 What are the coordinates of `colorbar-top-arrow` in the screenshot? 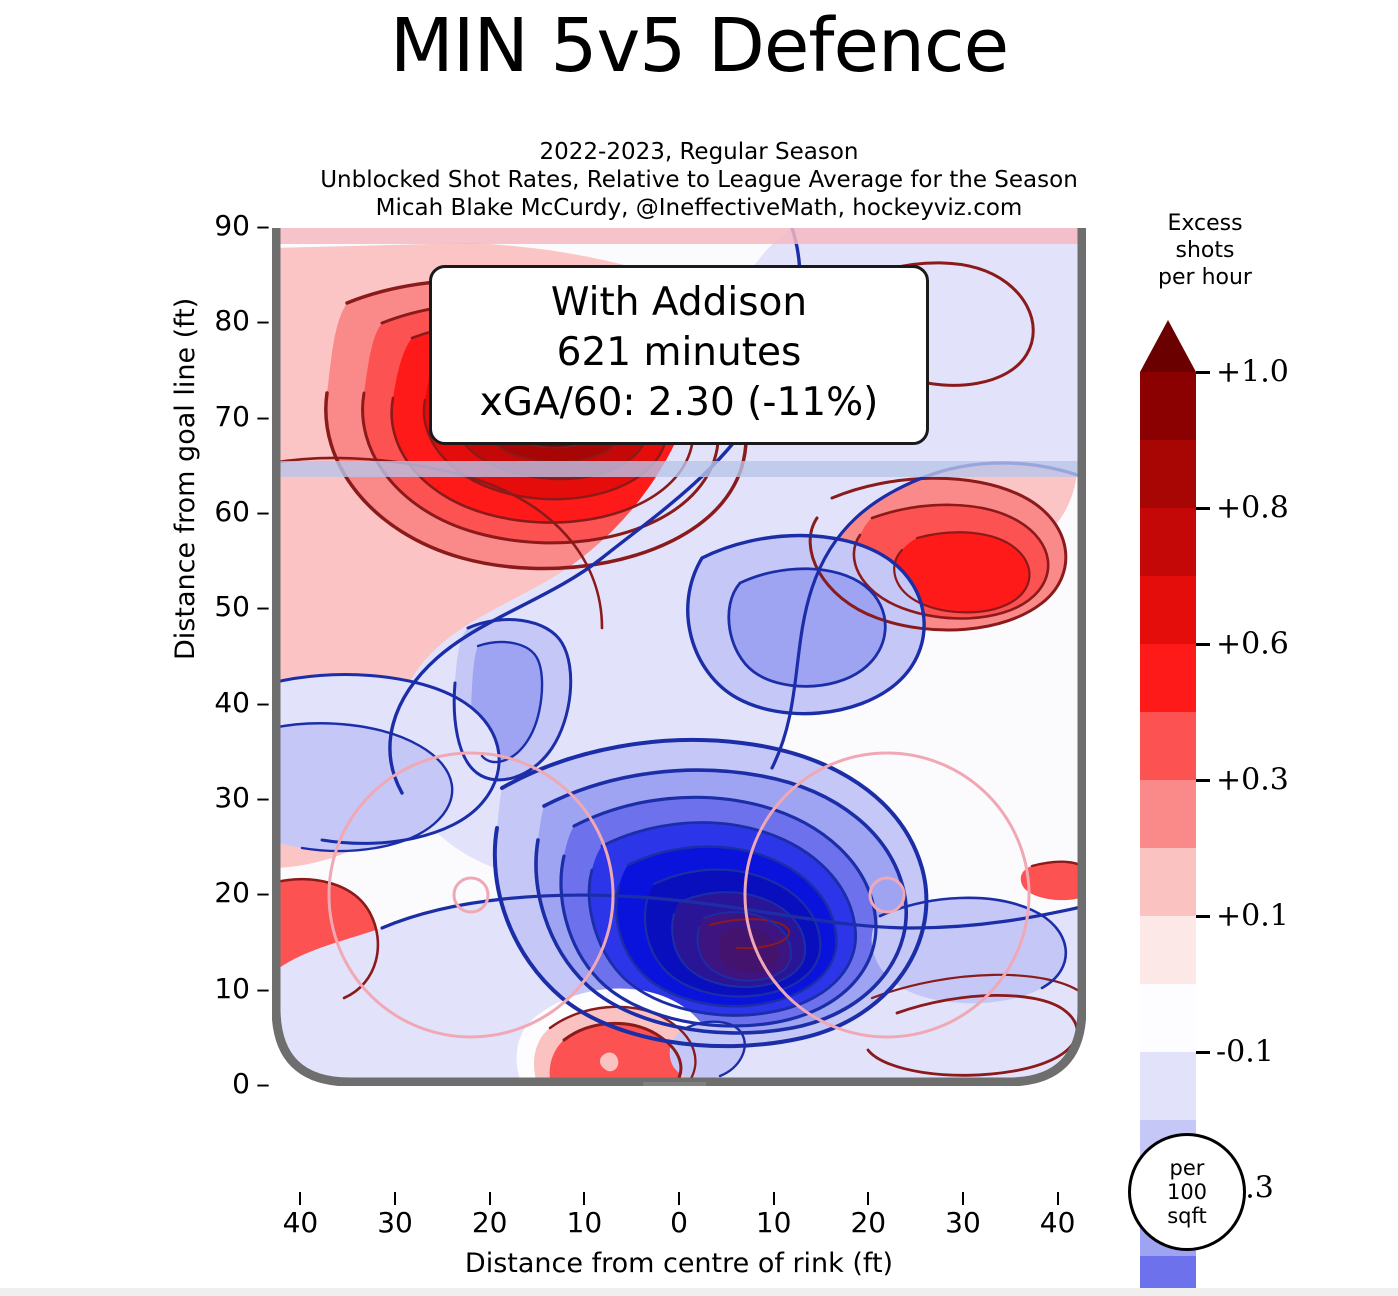 It's located at (1168, 346).